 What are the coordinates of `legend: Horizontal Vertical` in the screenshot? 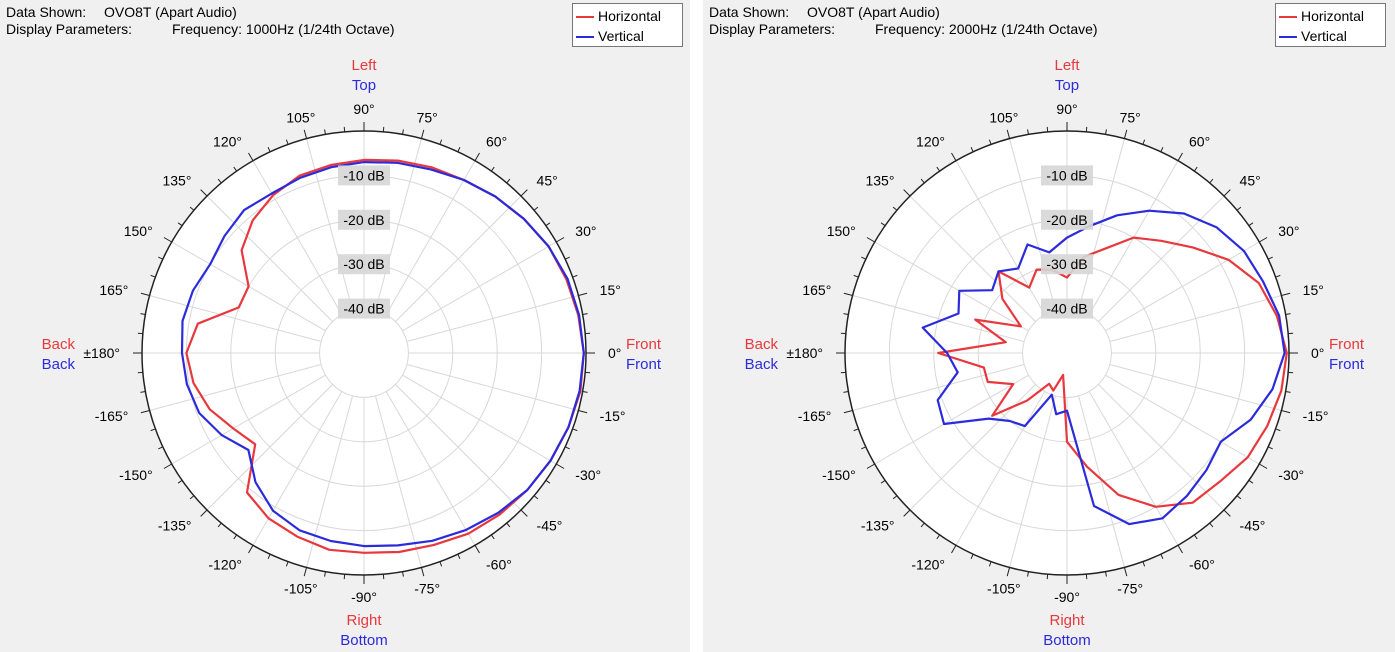 It's located at (1330, 25).